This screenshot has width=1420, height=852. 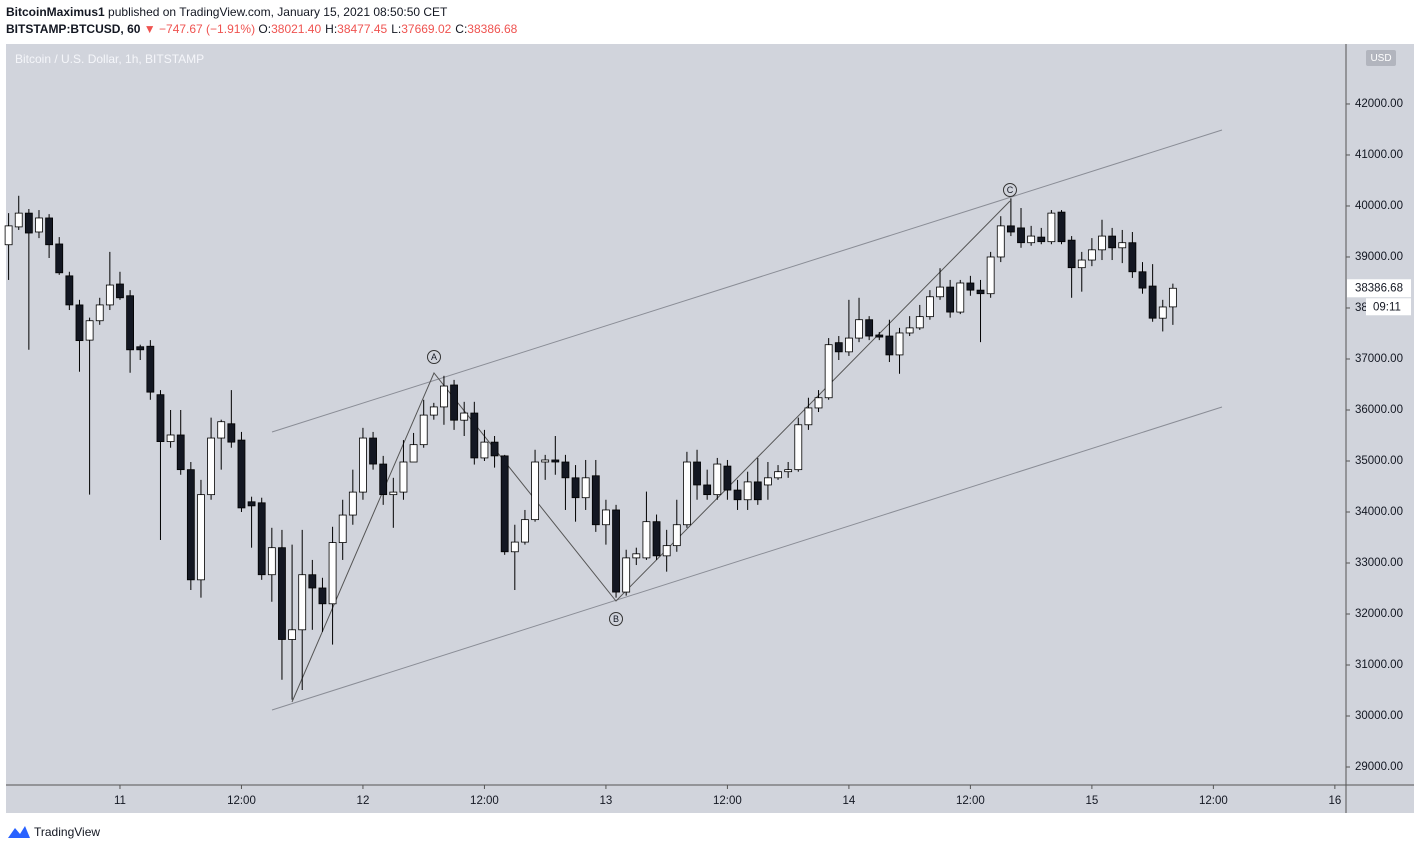 I want to click on ohlc-value: 38386.68, so click(x=492, y=29).